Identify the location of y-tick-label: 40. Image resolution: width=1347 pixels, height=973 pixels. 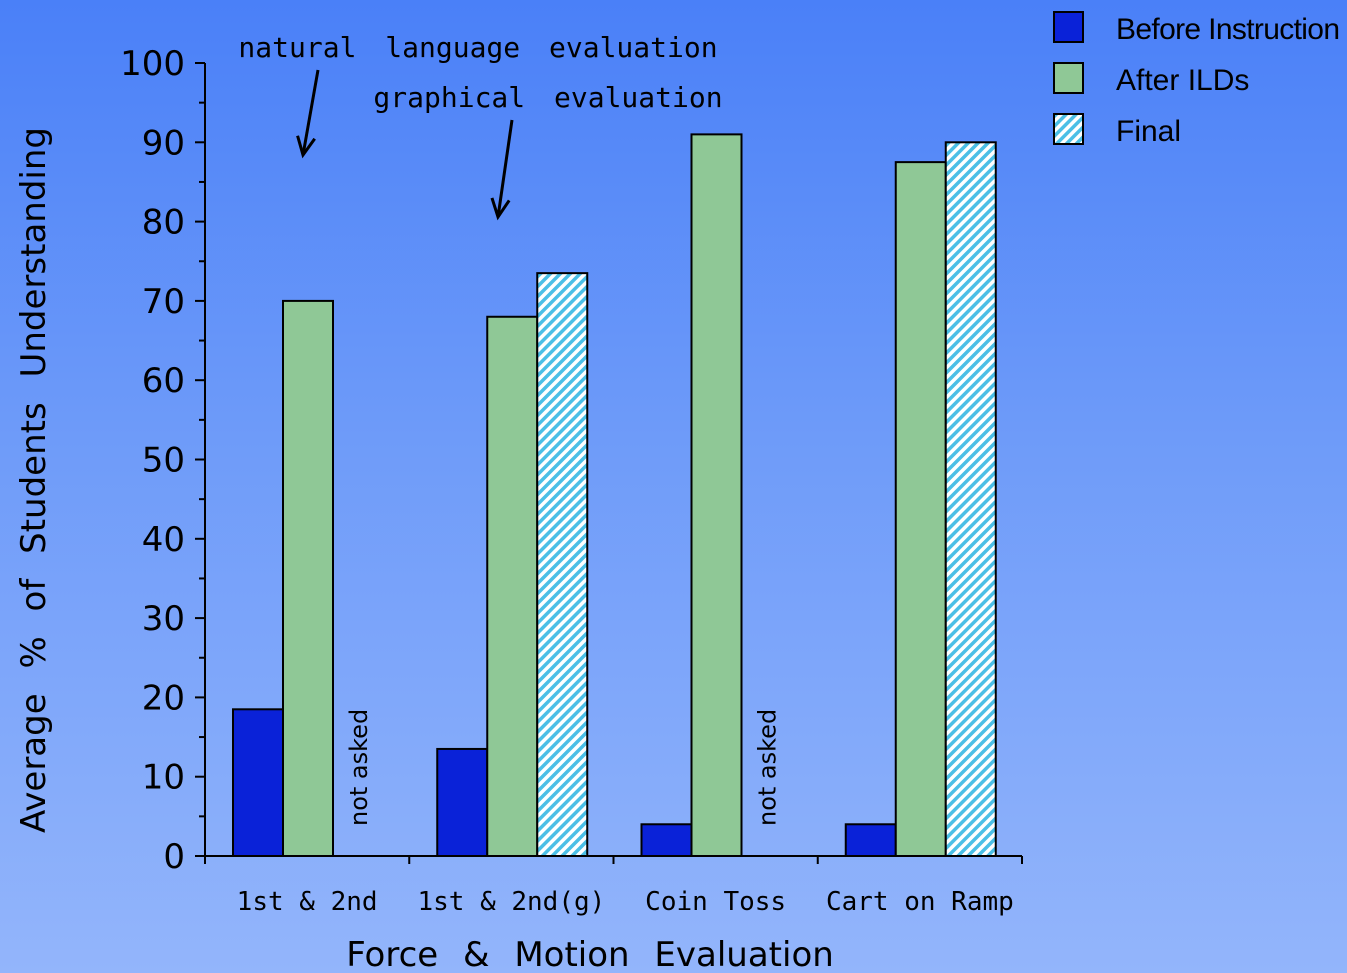
(163, 540).